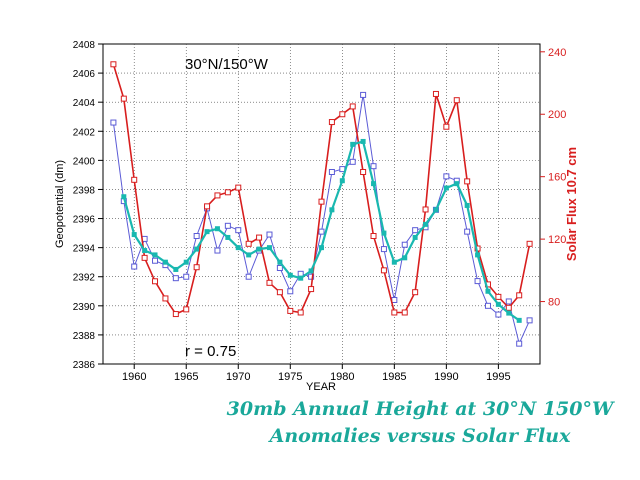  What do you see at coordinates (84, 278) in the screenshot?
I see `left-y-tick-label: 2392` at bounding box center [84, 278].